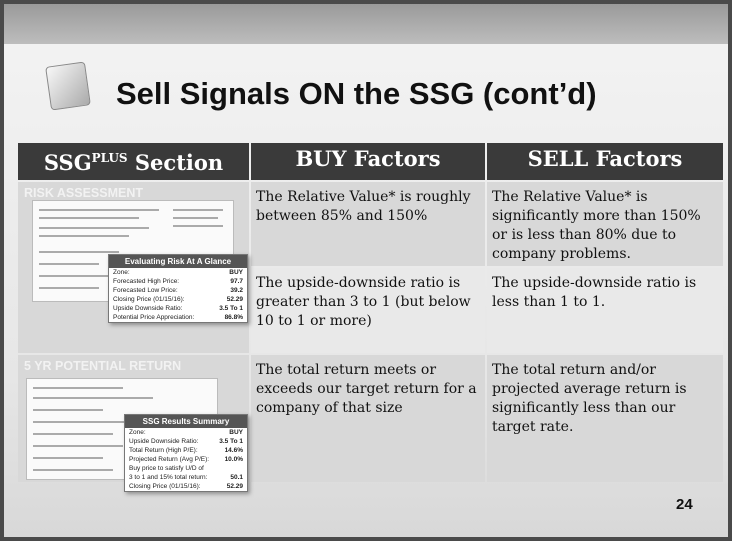 The width and height of the screenshot is (732, 541). What do you see at coordinates (178, 261) in the screenshot?
I see `inset-title: Evaluating Risk At A Glance` at bounding box center [178, 261].